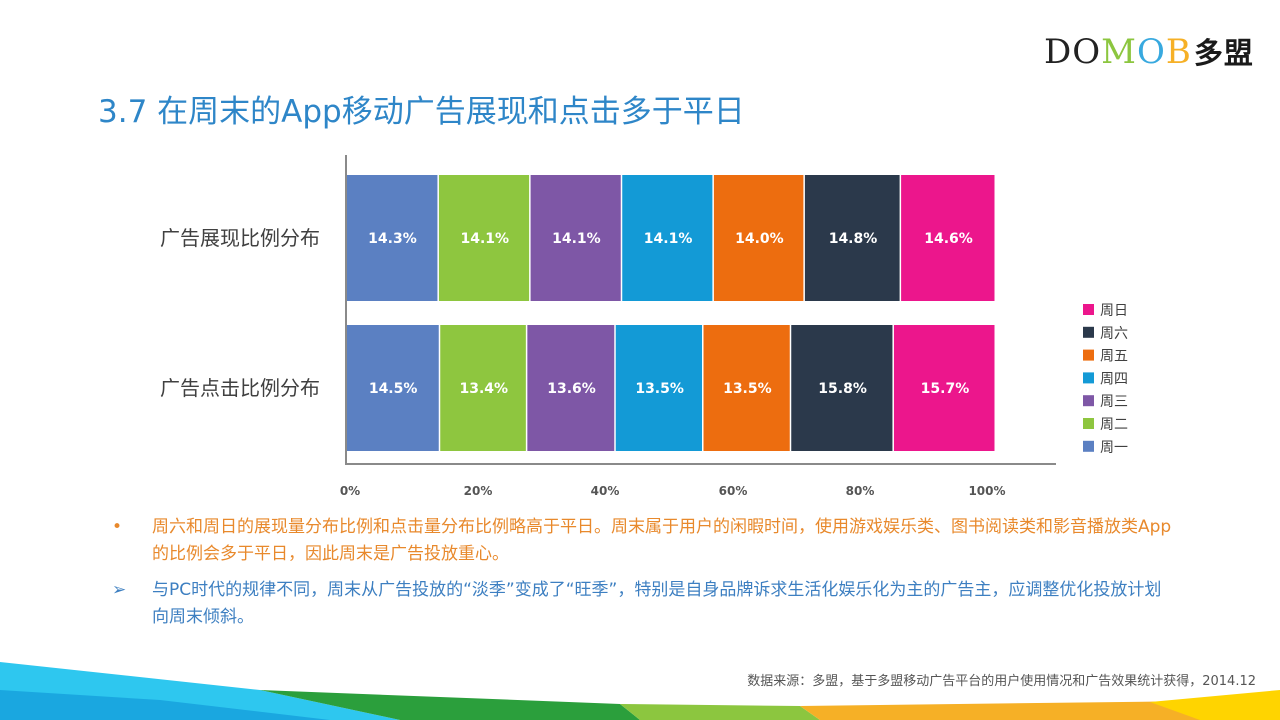 Image resolution: width=1280 pixels, height=720 pixels. What do you see at coordinates (720, 712) in the screenshot?
I see `decor-band-lightgreen` at bounding box center [720, 712].